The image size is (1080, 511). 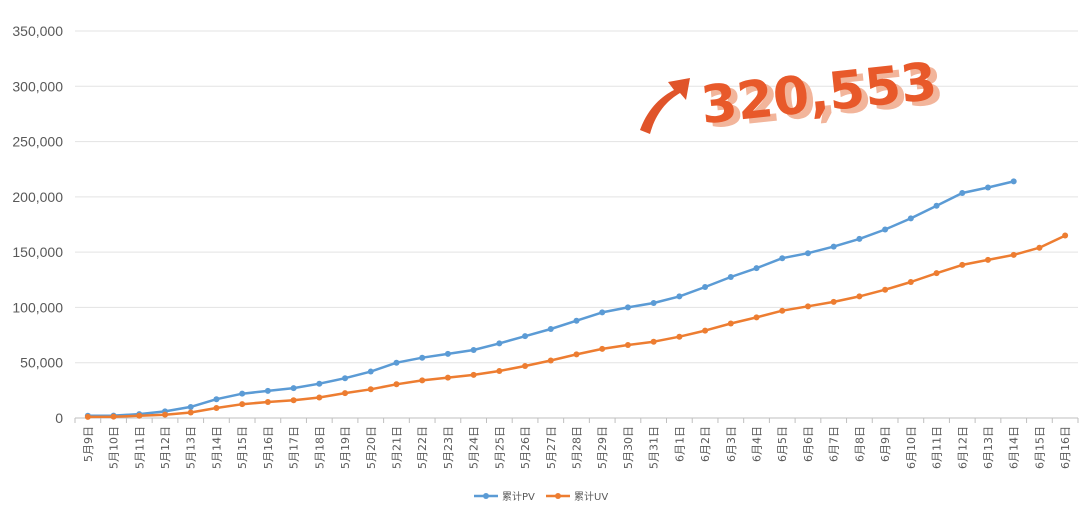 What do you see at coordinates (911, 447) in the screenshot?
I see `x-tick-label: 6月10日` at bounding box center [911, 447].